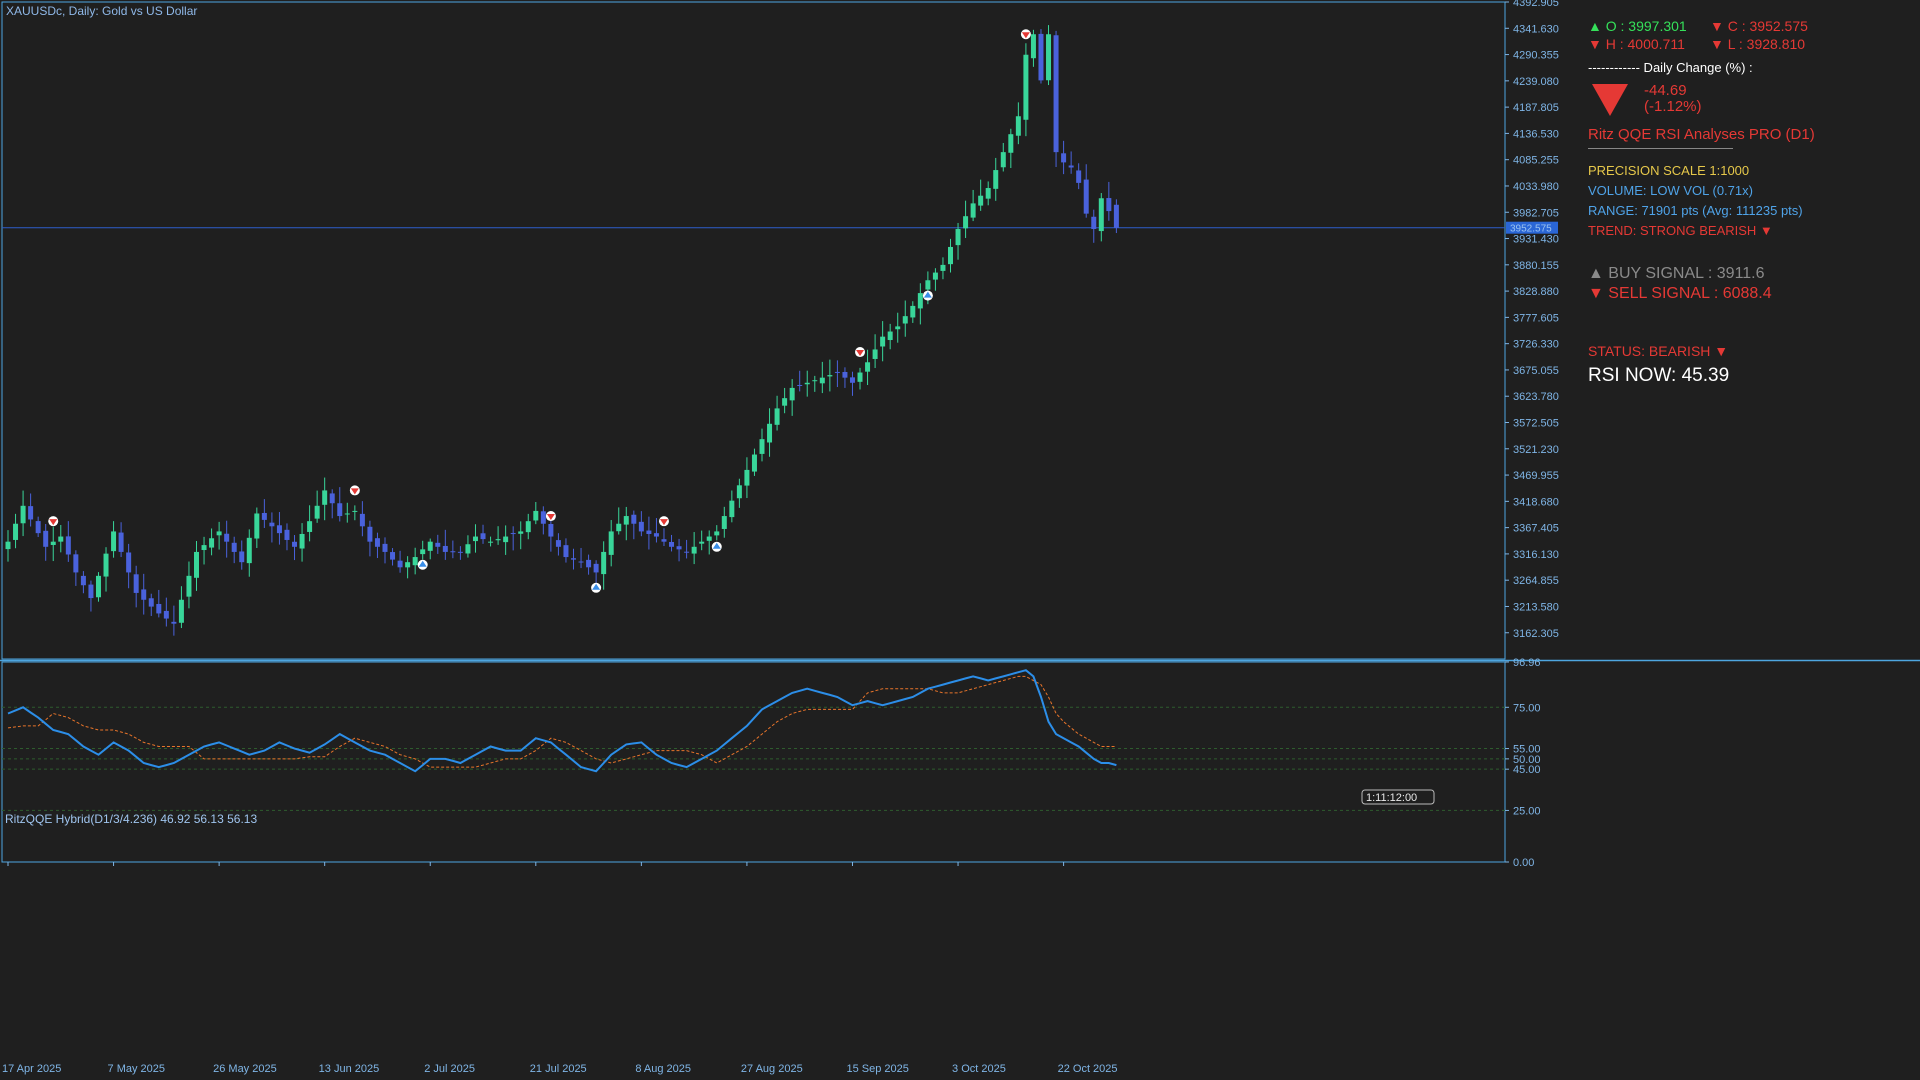 The width and height of the screenshot is (1920, 1080). What do you see at coordinates (1536, 502) in the screenshot?
I see `price-tick-label: 3418.680` at bounding box center [1536, 502].